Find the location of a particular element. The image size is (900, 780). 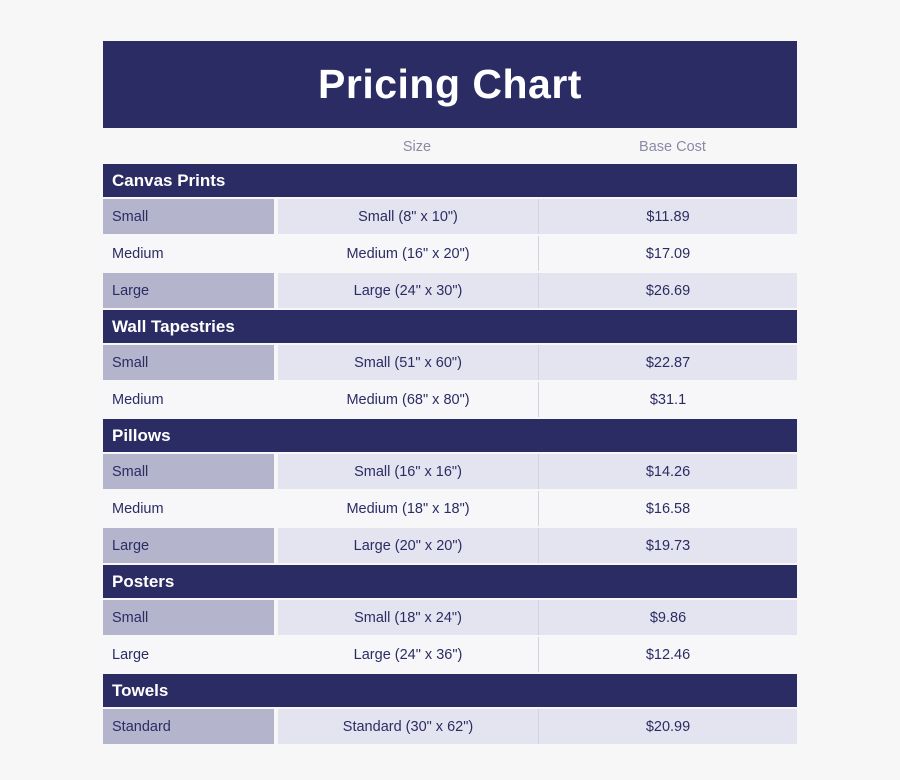

cell-base-cost: $14.26 is located at coordinates (668, 471).